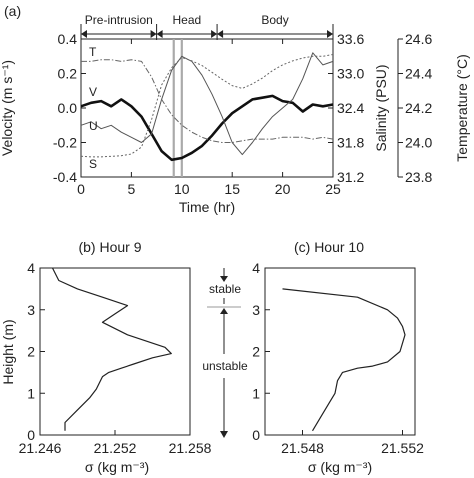  What do you see at coordinates (224, 434) in the screenshot?
I see `unstable-arrowhead-down` at bounding box center [224, 434].